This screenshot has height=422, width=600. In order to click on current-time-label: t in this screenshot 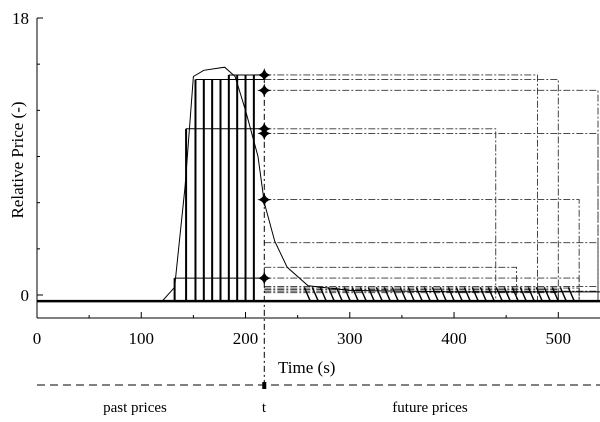, I will do `click(264, 408)`.